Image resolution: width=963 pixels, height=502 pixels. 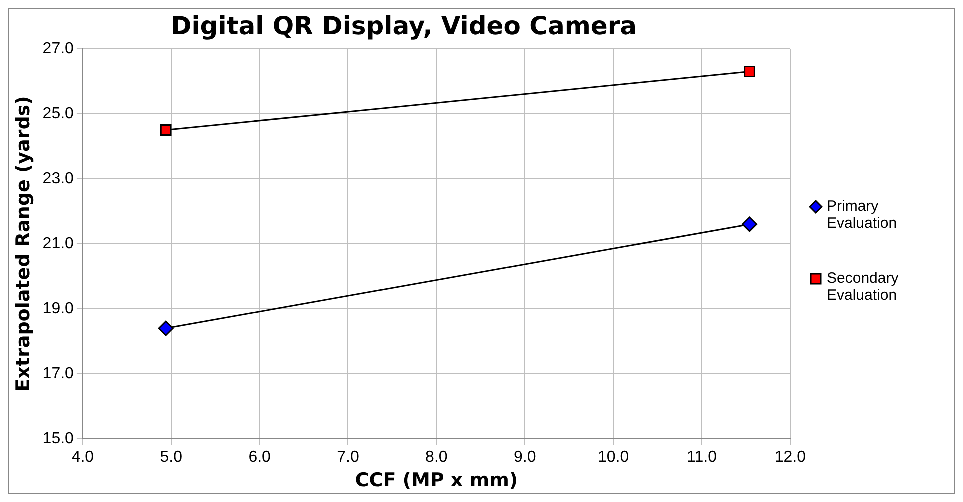 I want to click on y-tick-label: 27.0, so click(x=58, y=49).